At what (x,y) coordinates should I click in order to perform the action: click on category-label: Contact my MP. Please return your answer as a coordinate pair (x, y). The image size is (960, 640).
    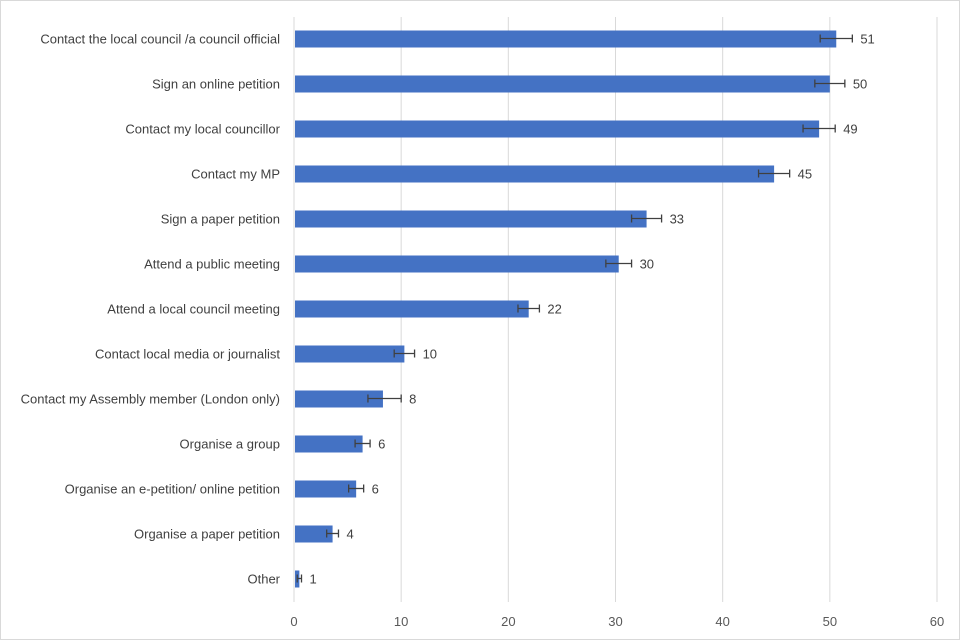
    Looking at the image, I should click on (235, 174).